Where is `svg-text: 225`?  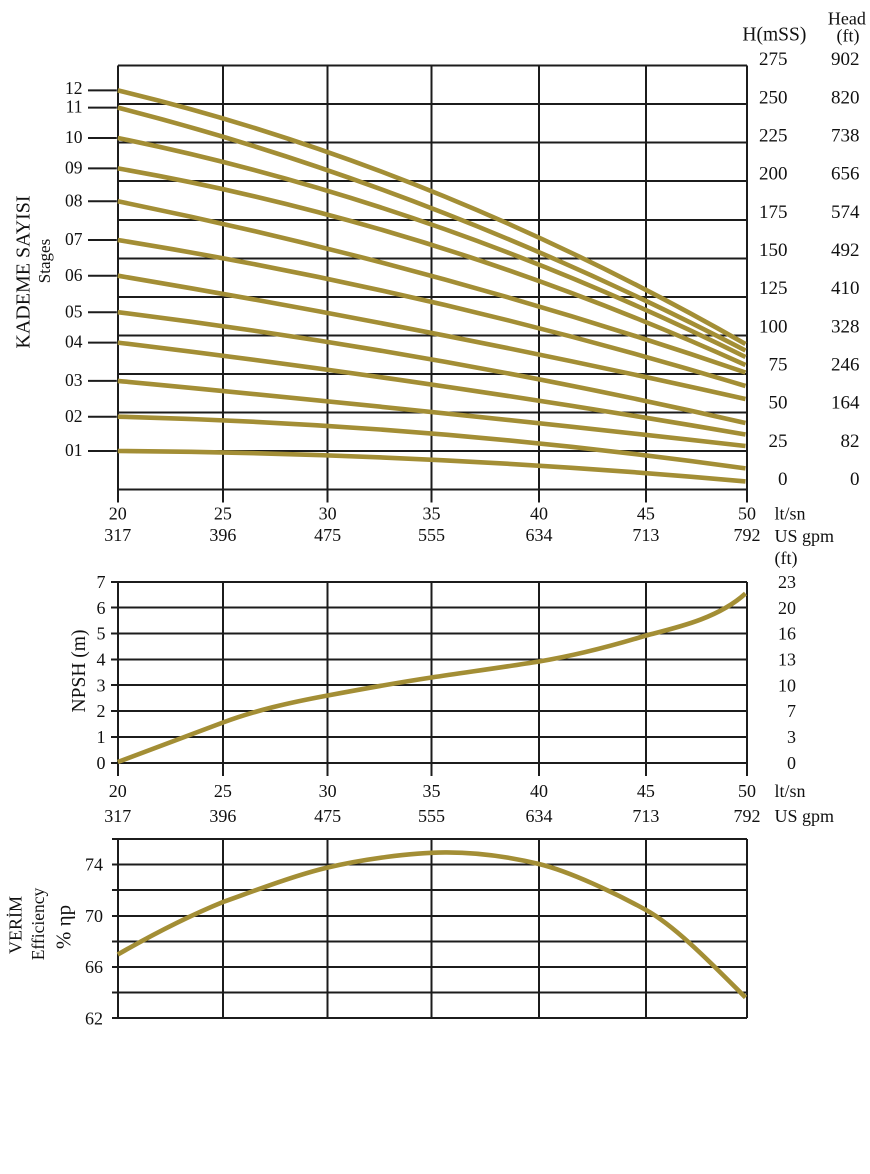
svg-text: 225 is located at coordinates (773, 136).